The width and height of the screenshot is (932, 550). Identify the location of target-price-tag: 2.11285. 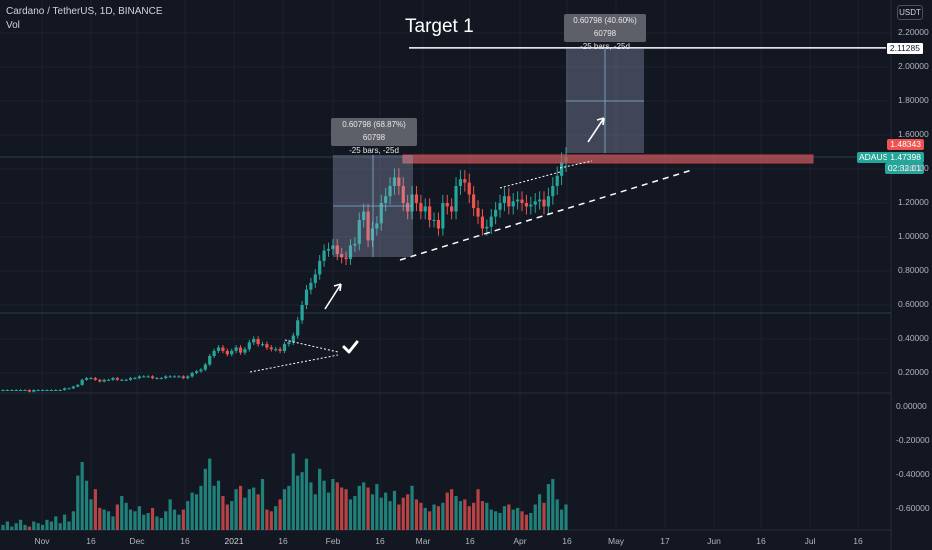
(904, 48).